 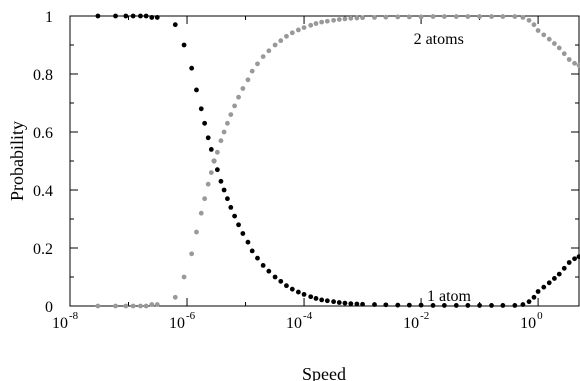 What do you see at coordinates (17, 161) in the screenshot?
I see `y-axis-label: Probability` at bounding box center [17, 161].